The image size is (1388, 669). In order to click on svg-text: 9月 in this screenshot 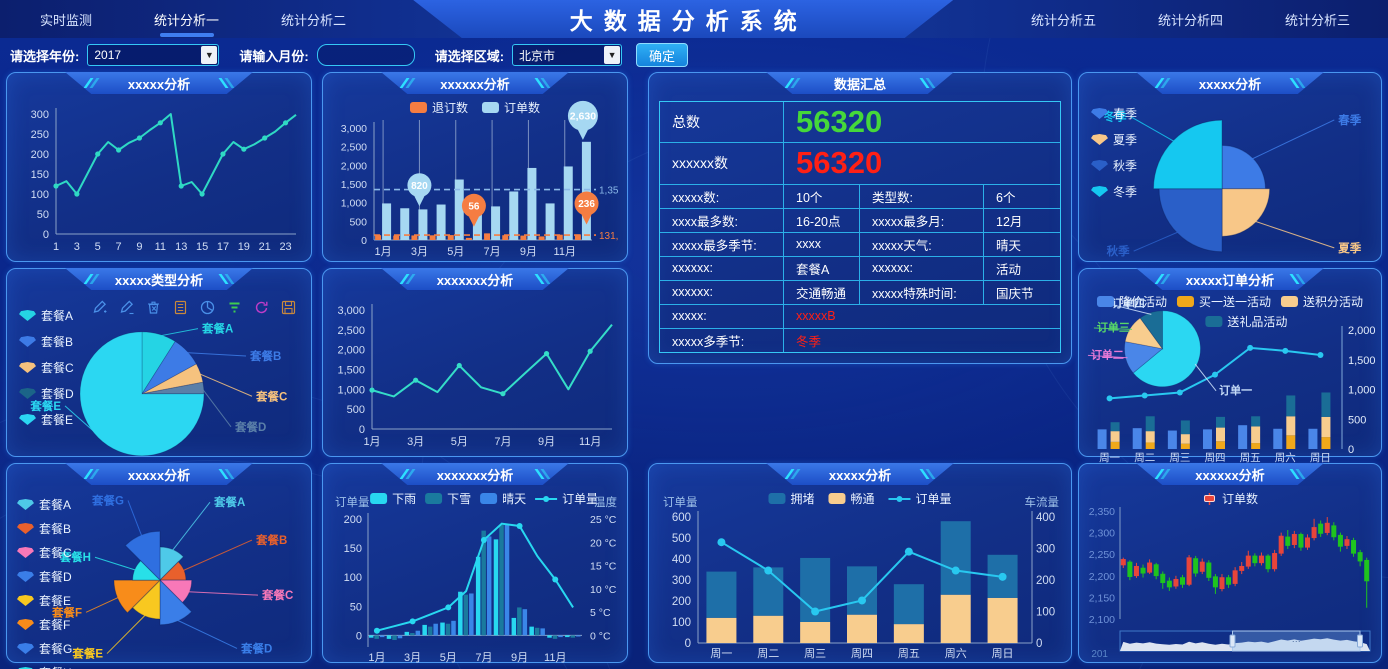, I will do `click(546, 442)`.